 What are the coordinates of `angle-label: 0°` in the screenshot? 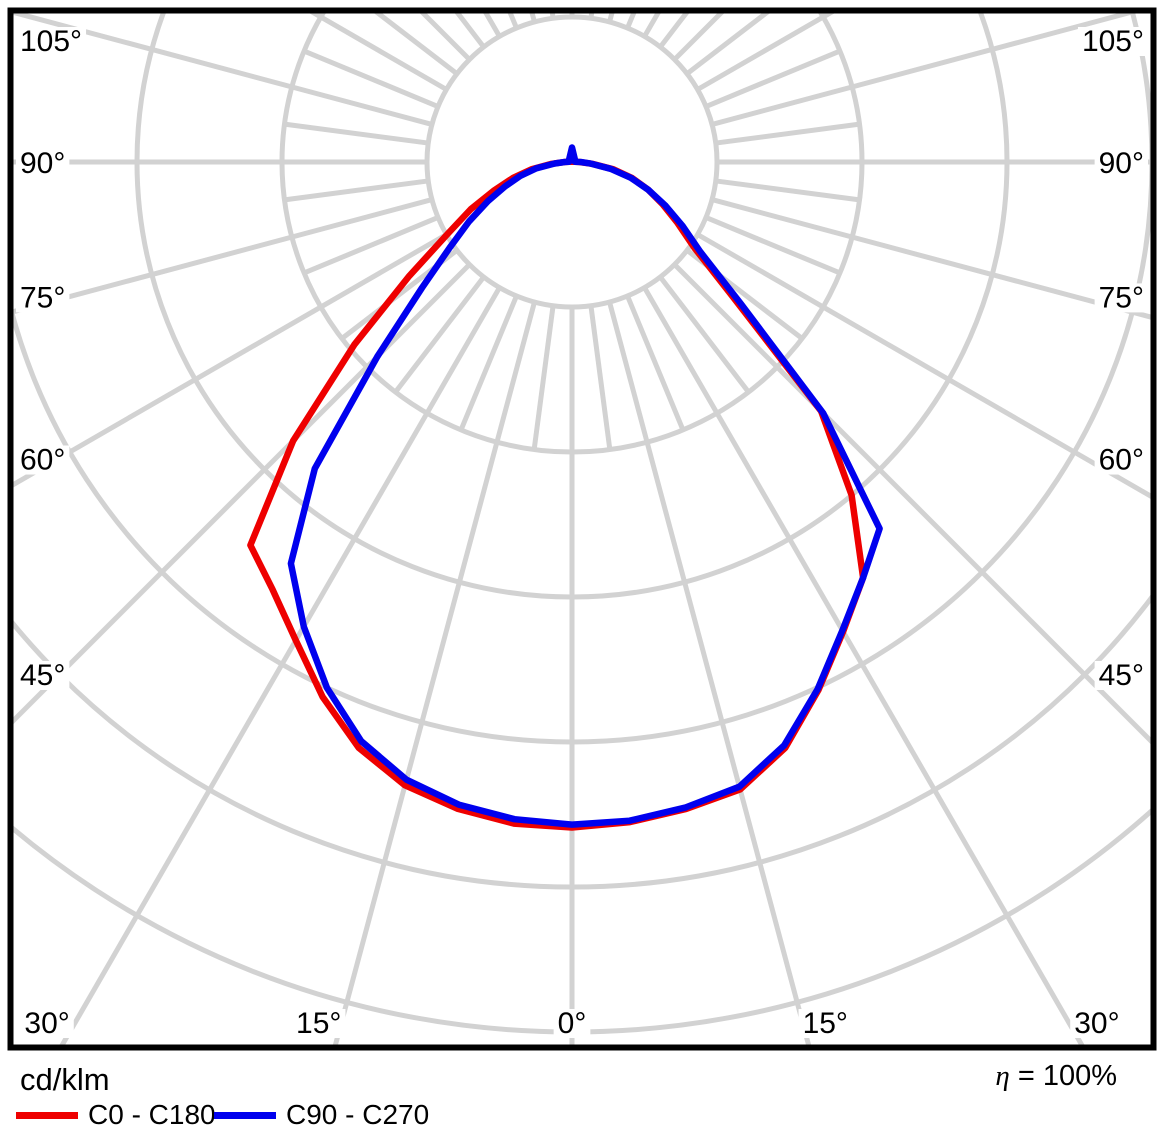 It's located at (572, 1023).